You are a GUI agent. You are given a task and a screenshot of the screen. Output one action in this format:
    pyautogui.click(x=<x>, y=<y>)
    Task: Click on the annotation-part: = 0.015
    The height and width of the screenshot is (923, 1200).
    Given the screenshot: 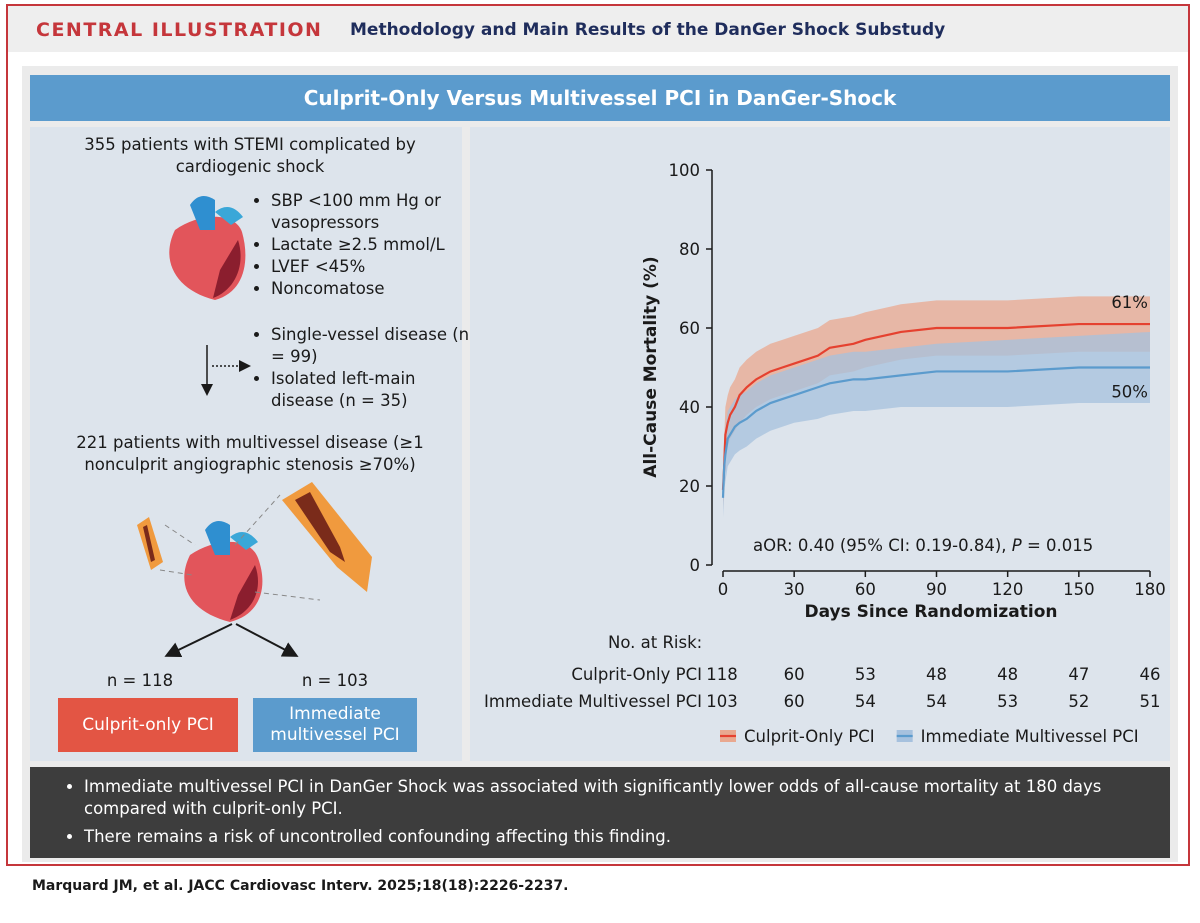 What is the action you would take?
    pyautogui.click(x=1058, y=545)
    